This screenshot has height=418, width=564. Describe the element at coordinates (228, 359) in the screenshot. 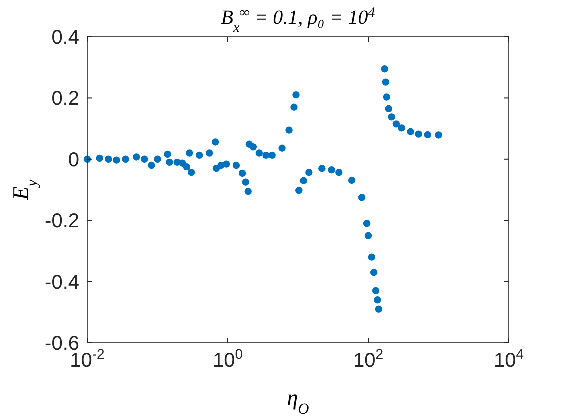

I see `x-tick-label: 10$^{0}$` at that location.